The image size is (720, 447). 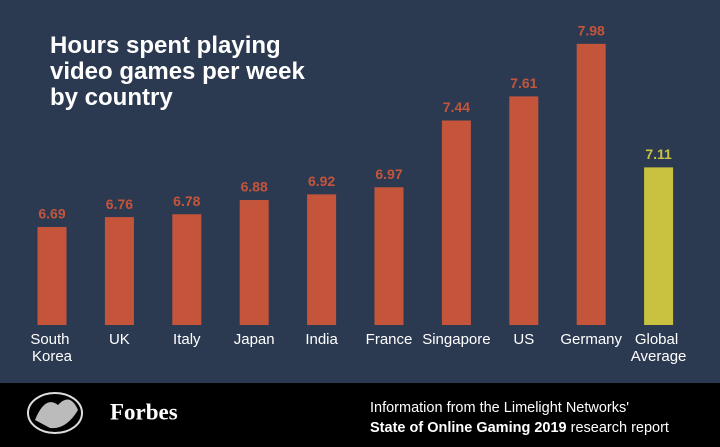 What do you see at coordinates (360, 415) in the screenshot?
I see `footer-band` at bounding box center [360, 415].